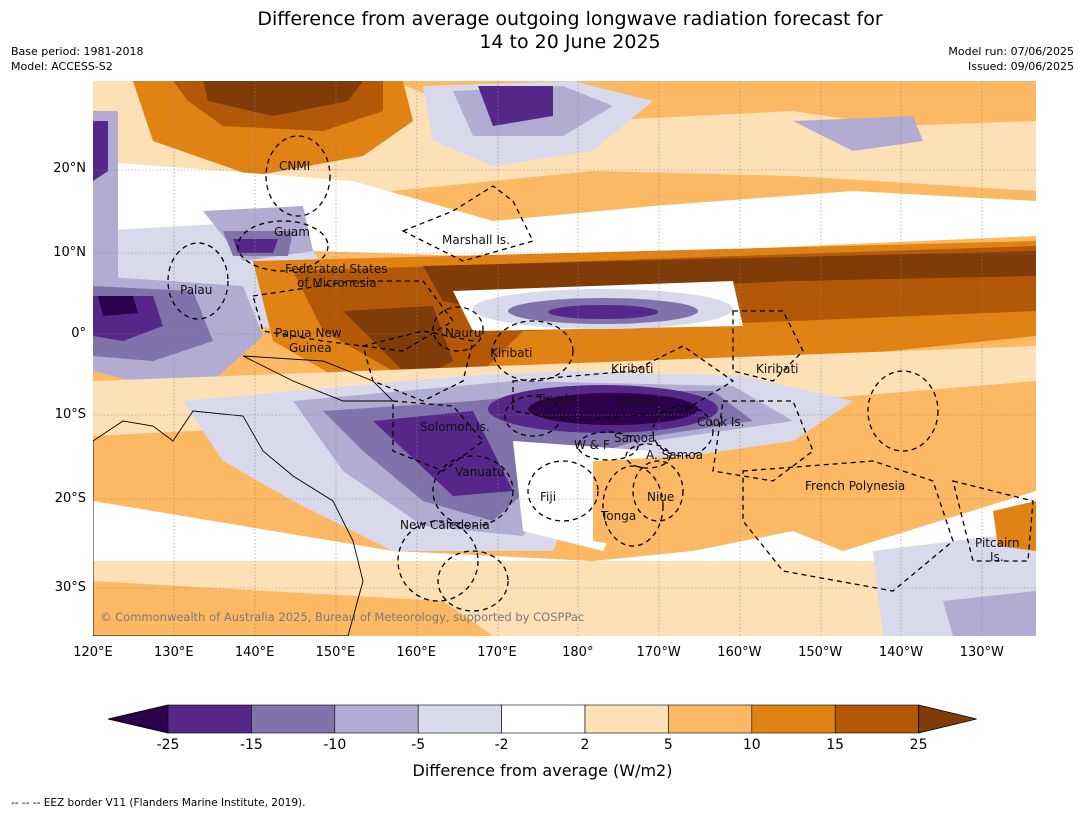  I want to click on label-cook: Cook Is., so click(721, 422).